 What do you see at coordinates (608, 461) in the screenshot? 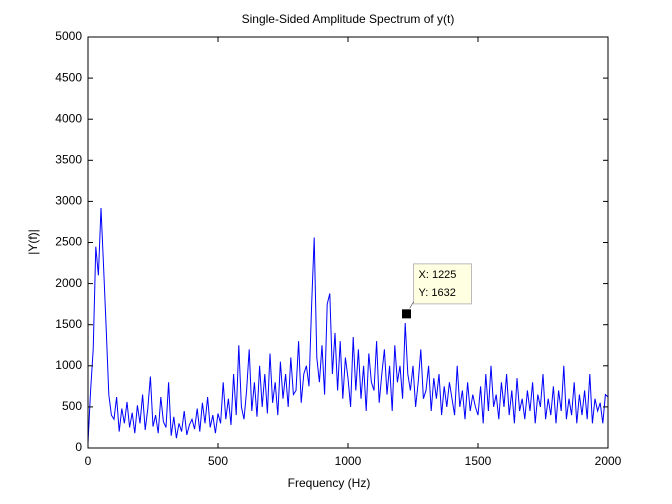
I see `x-tick-label: 2000` at bounding box center [608, 461].